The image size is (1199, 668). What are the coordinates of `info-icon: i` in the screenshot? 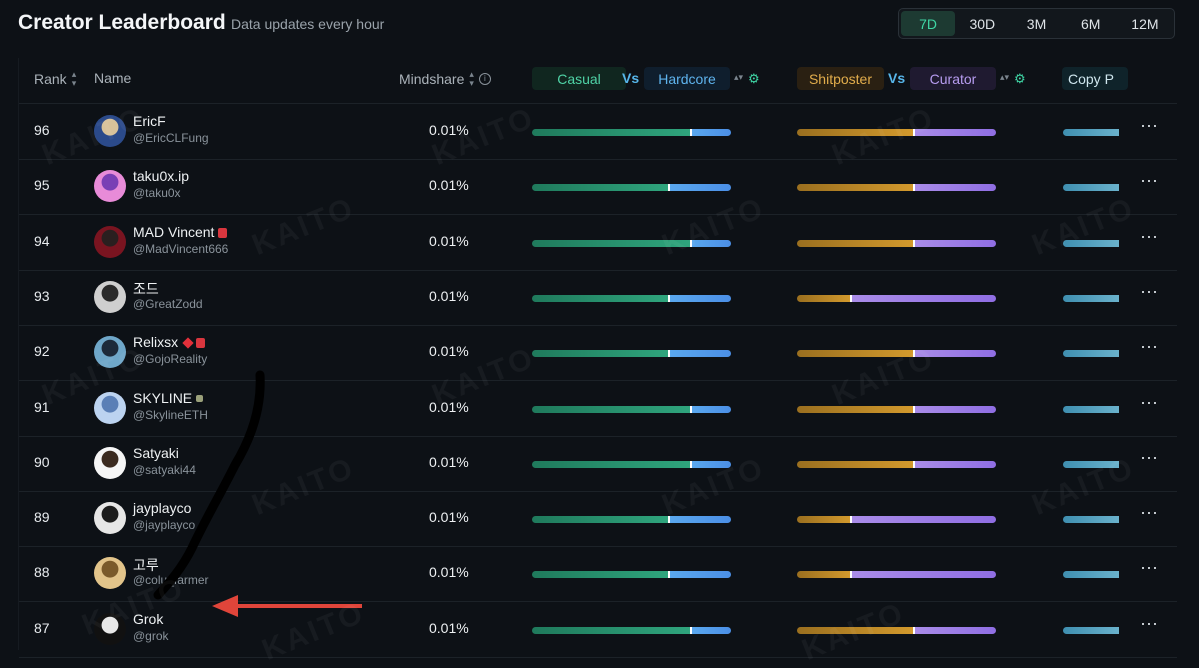 It's located at (484, 79).